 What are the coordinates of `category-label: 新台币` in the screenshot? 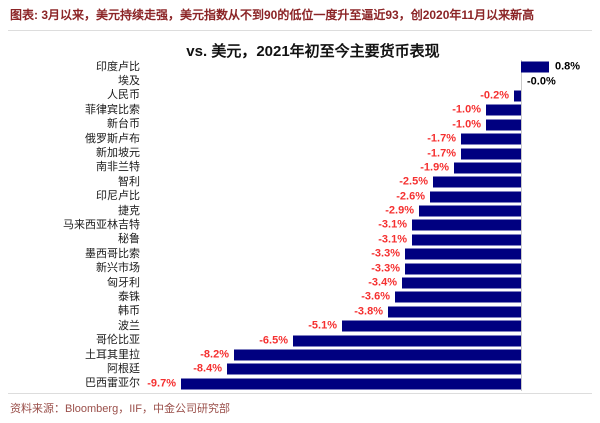 It's located at (123, 124).